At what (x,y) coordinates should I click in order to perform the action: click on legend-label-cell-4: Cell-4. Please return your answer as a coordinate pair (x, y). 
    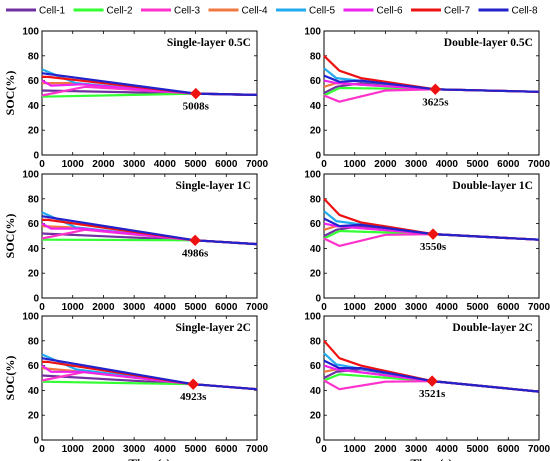
    Looking at the image, I should click on (255, 11).